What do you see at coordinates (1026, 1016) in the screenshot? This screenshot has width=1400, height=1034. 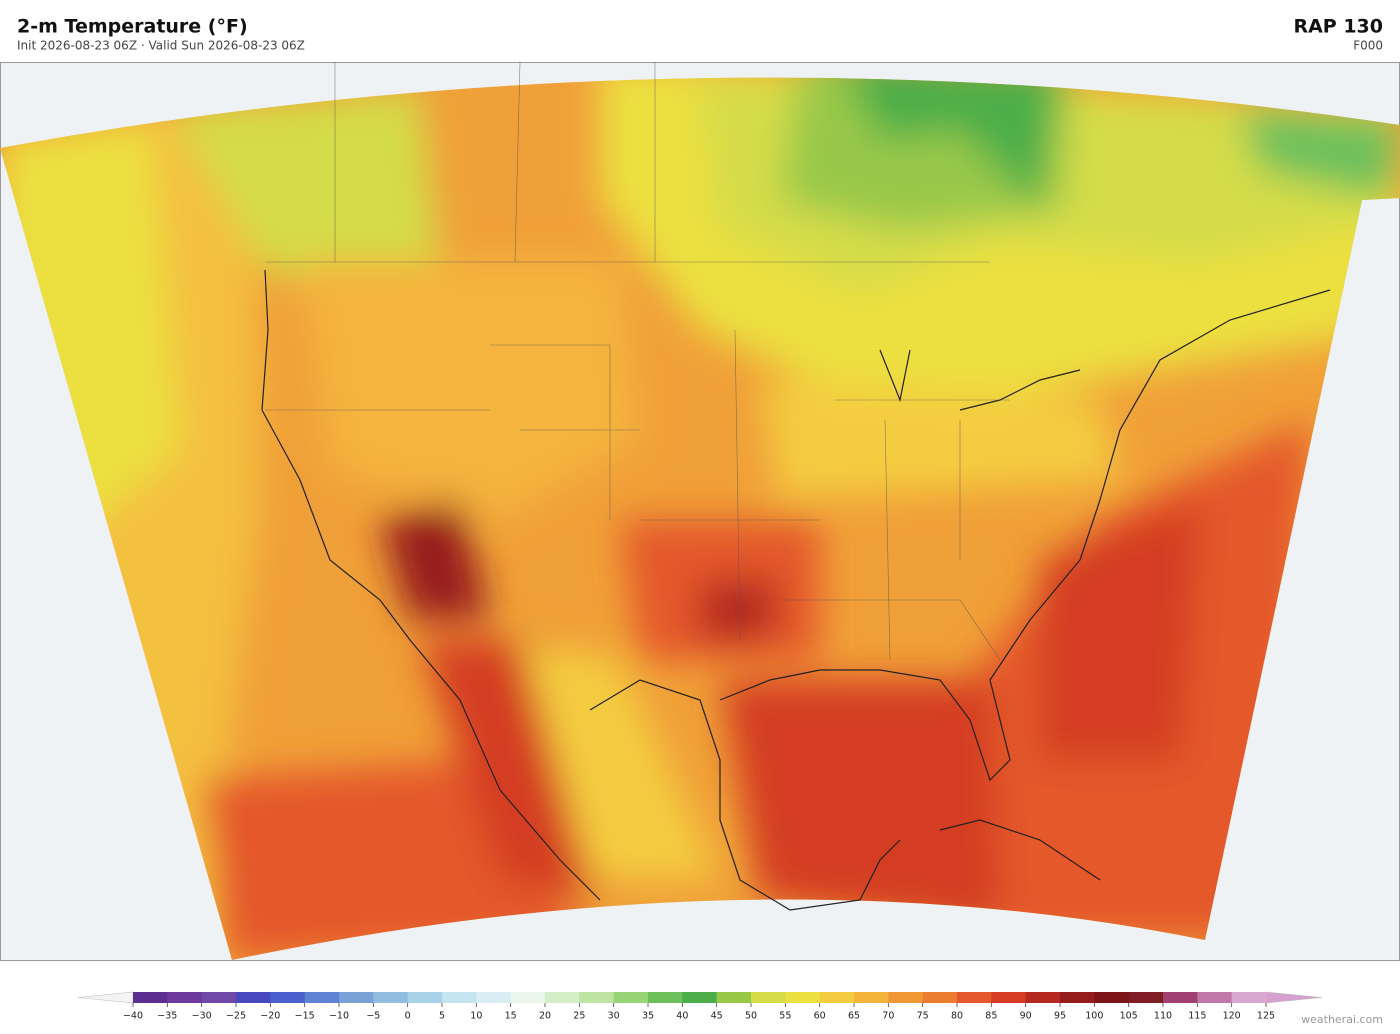 I see `colorbar-tick-label: 90` at bounding box center [1026, 1016].